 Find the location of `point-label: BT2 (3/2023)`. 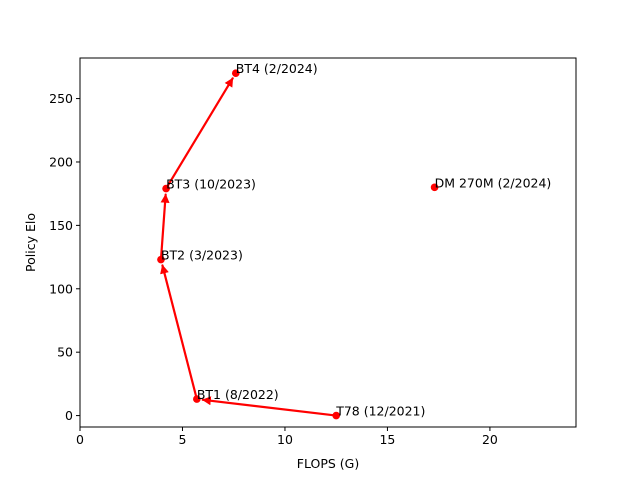

point-label: BT2 (3/2023) is located at coordinates (202, 255).